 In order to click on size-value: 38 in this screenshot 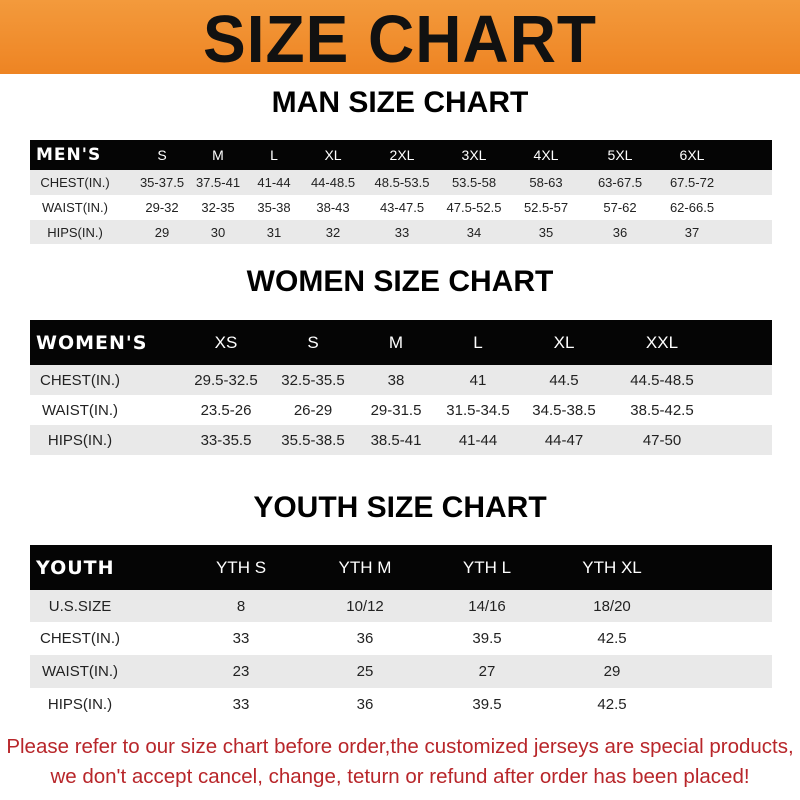, I will do `click(396, 380)`.